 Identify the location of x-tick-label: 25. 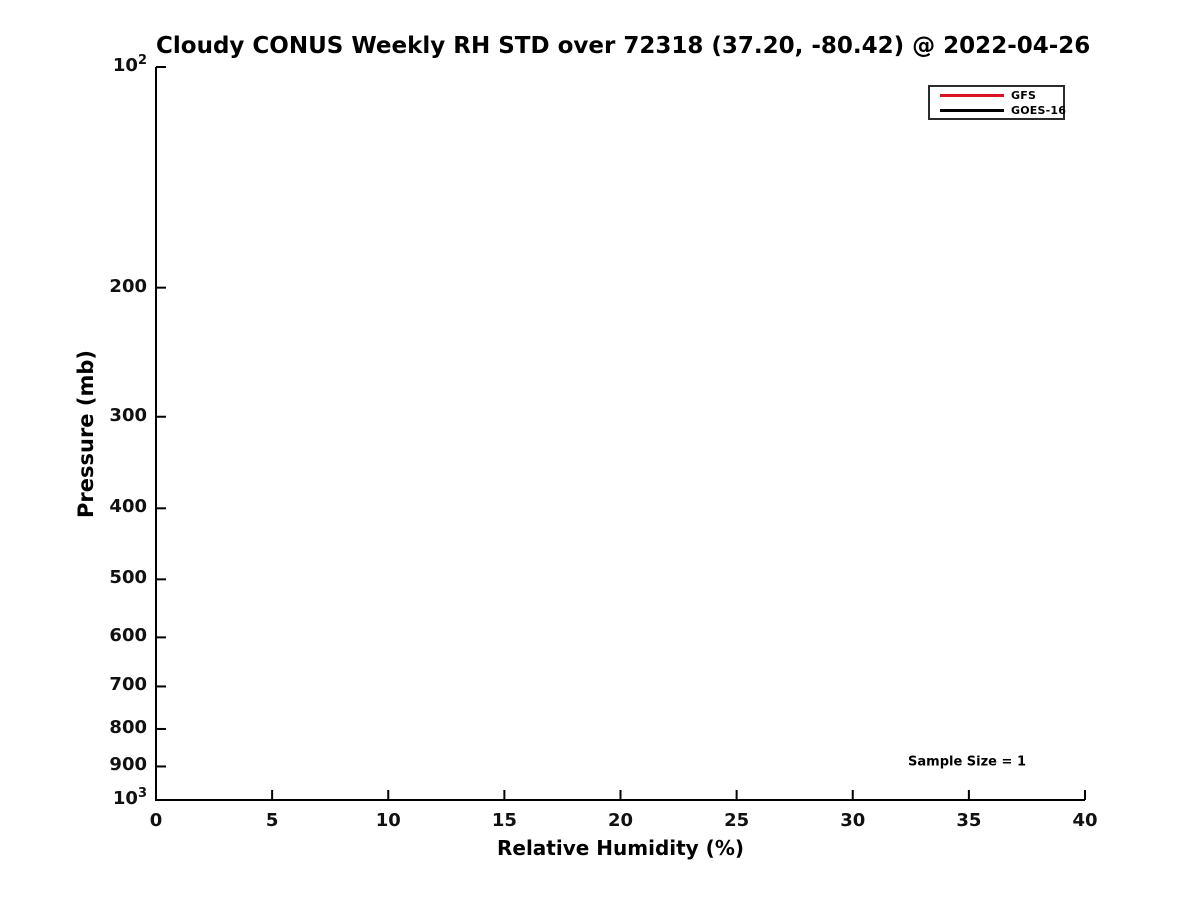
(737, 820).